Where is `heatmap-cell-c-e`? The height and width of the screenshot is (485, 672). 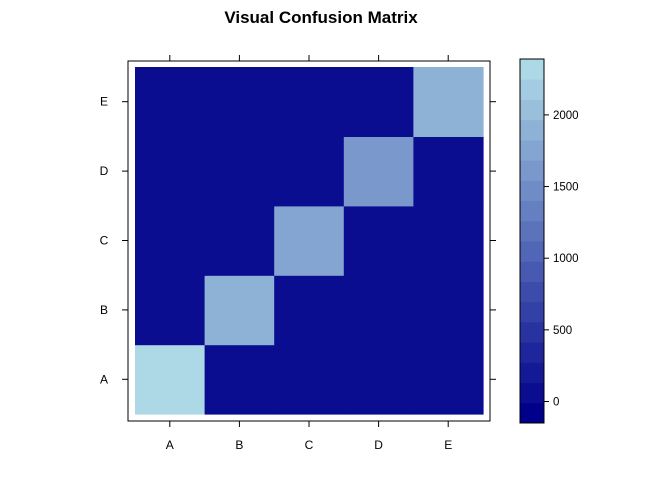 heatmap-cell-c-e is located at coordinates (309, 102).